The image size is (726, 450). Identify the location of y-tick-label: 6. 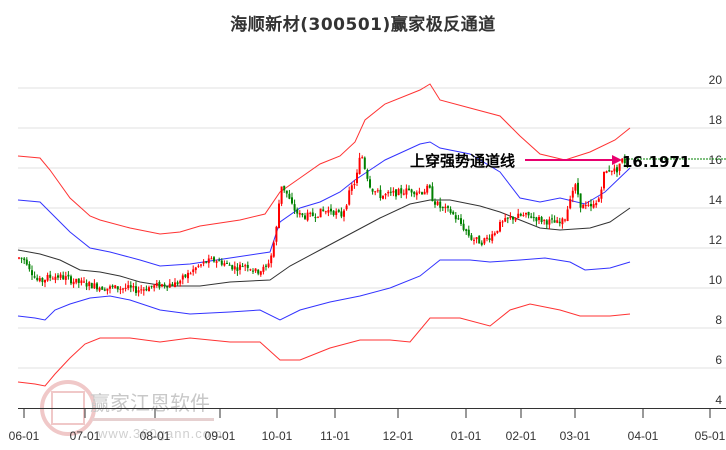
(718, 360).